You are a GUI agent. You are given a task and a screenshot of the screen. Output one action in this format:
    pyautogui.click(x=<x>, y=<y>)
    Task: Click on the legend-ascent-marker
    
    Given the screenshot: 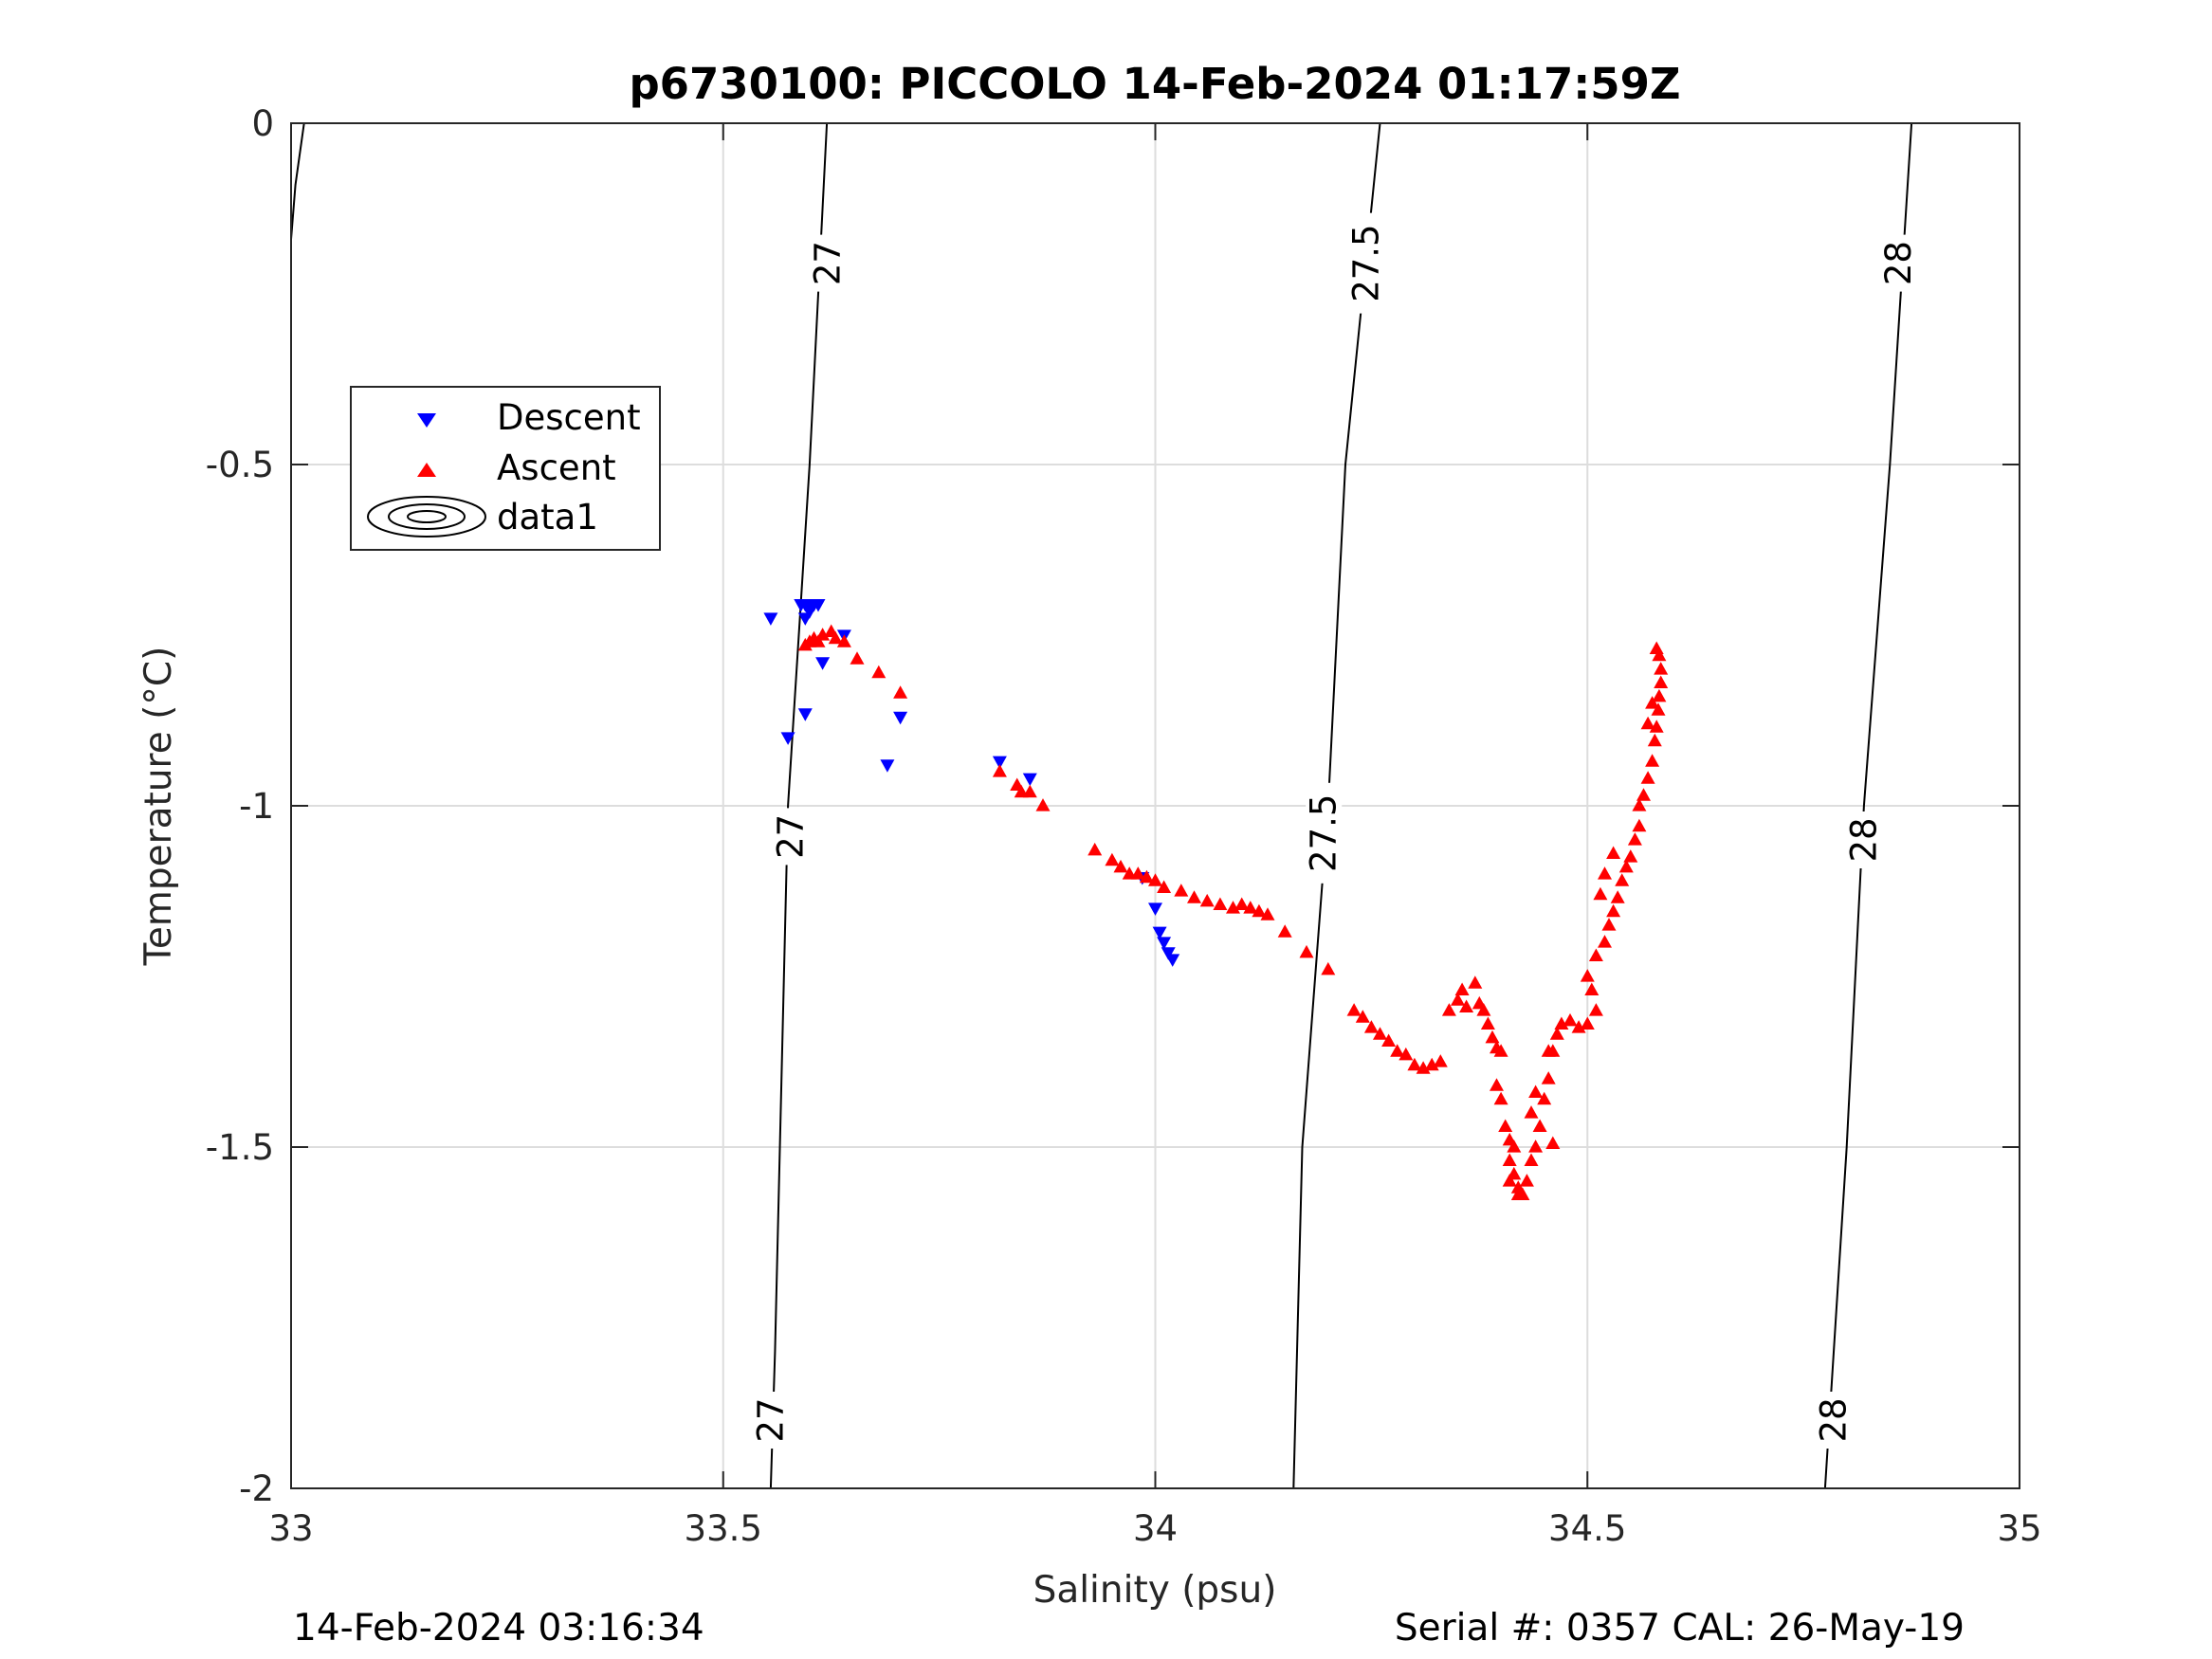 What is the action you would take?
    pyautogui.click(x=426, y=470)
    